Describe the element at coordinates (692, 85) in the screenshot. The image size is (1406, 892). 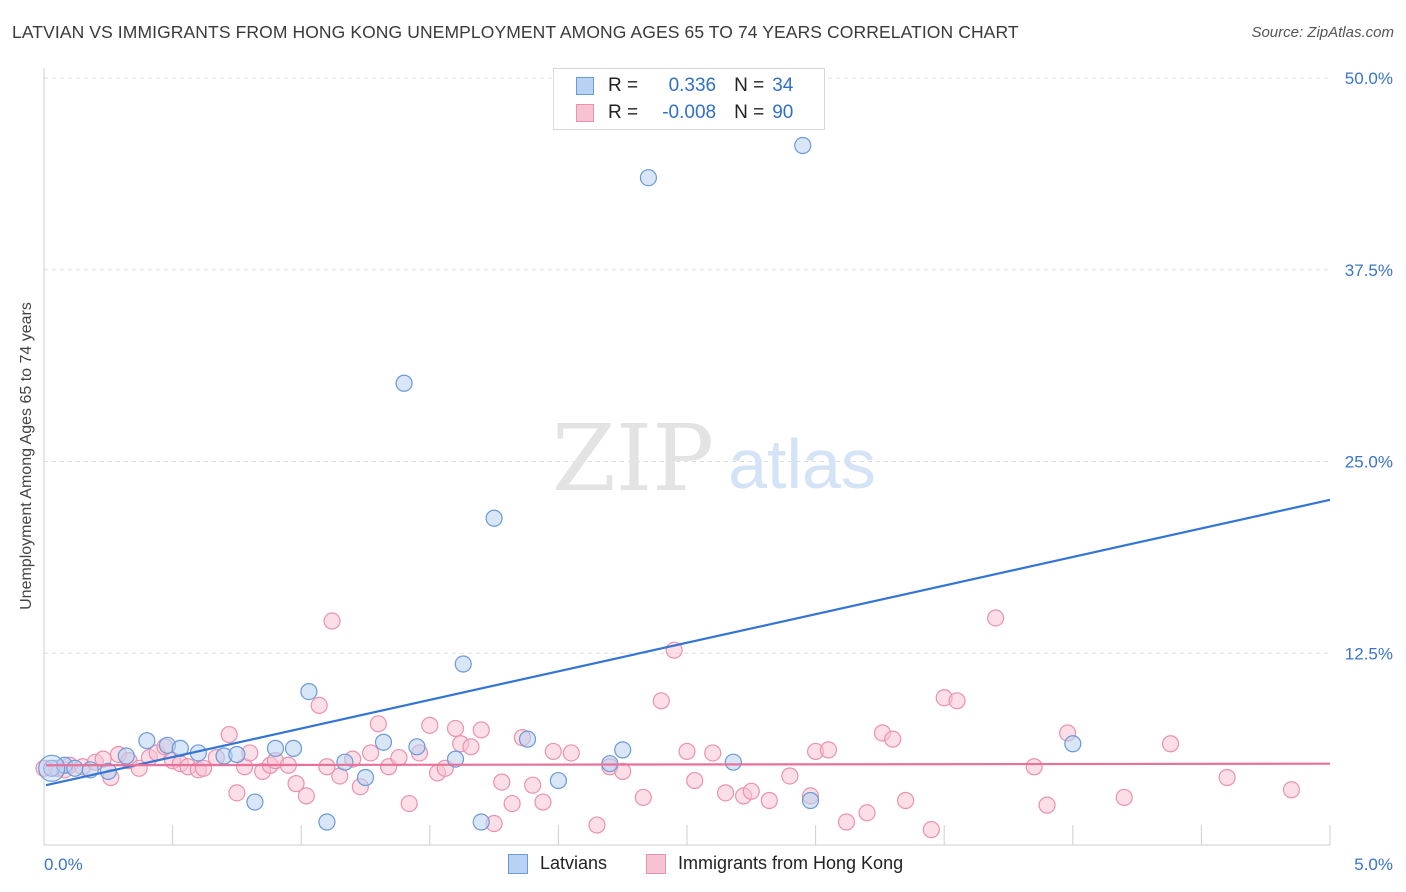
I see `latvians-r-value: 0.336` at that location.